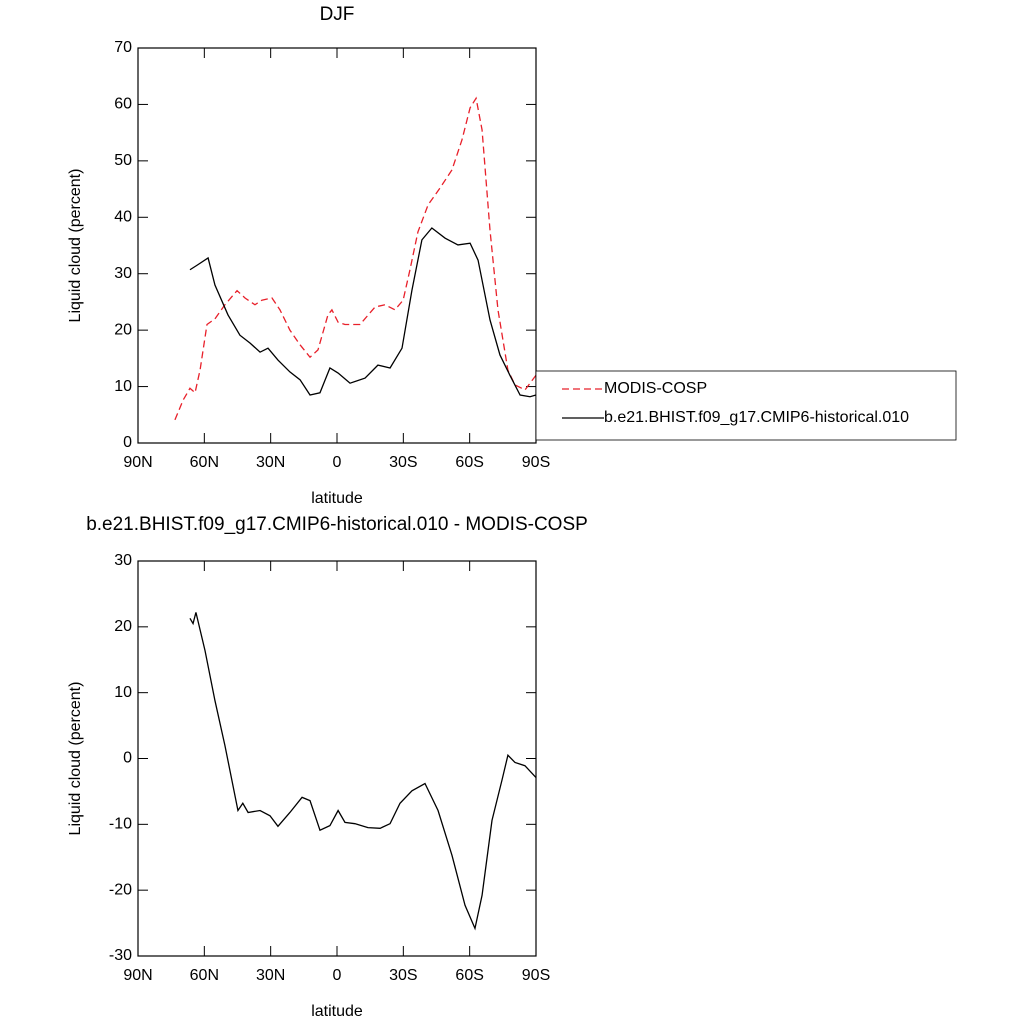 The width and height of the screenshot is (1024, 1024). Describe the element at coordinates (746, 405) in the screenshot. I see `legend-box` at that location.